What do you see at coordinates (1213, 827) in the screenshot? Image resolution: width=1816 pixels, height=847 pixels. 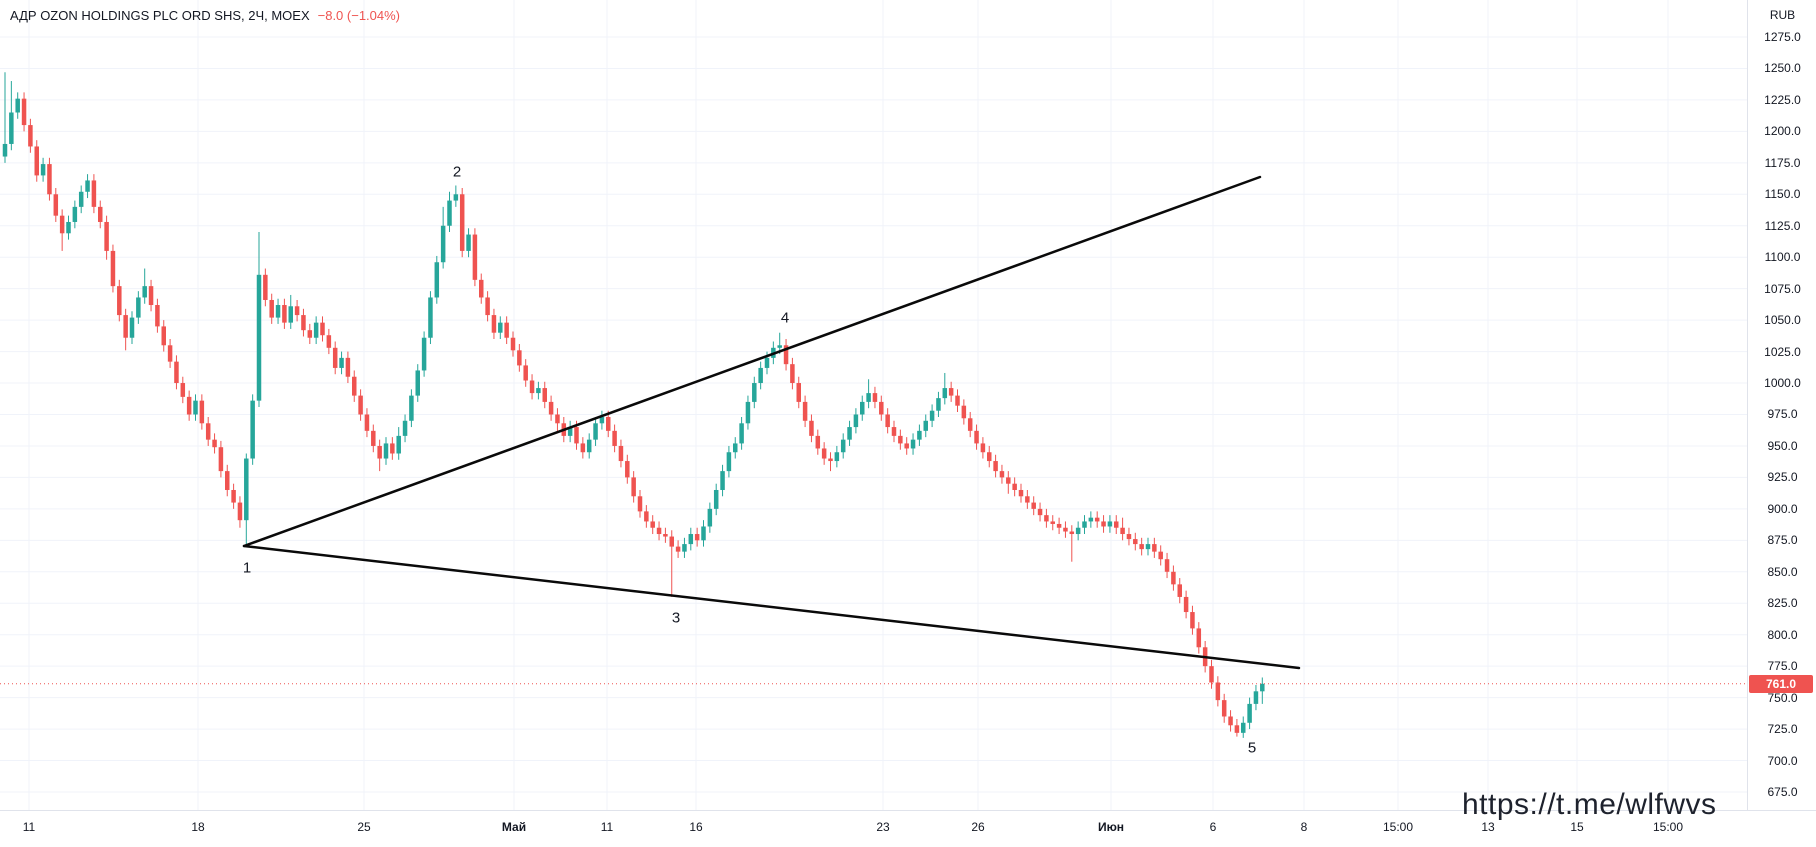 I see `time-tick-label: 6` at bounding box center [1213, 827].